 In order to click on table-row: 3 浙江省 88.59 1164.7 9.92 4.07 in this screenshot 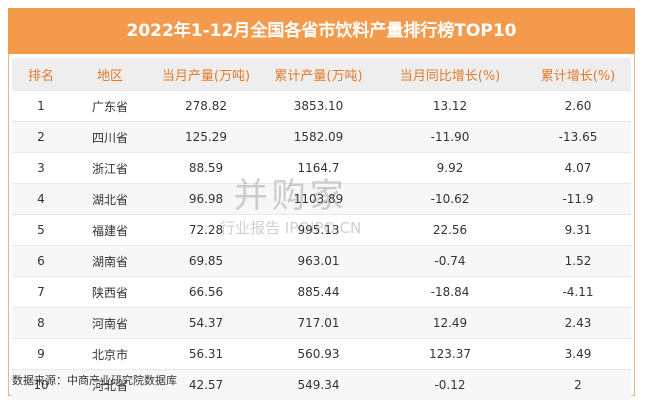, I will do `click(321, 168)`.